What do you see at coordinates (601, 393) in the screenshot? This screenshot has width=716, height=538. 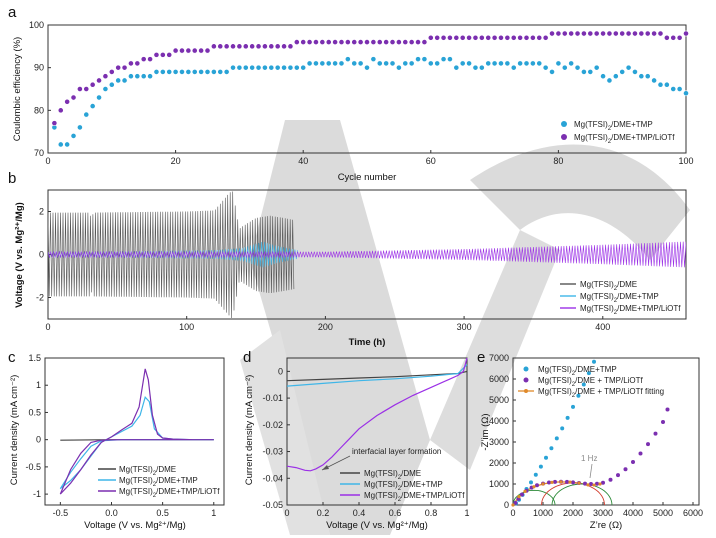 I see `legend-label: Mg(TFSI)2/DME + TMP/LiOTf fitting` at bounding box center [601, 393].